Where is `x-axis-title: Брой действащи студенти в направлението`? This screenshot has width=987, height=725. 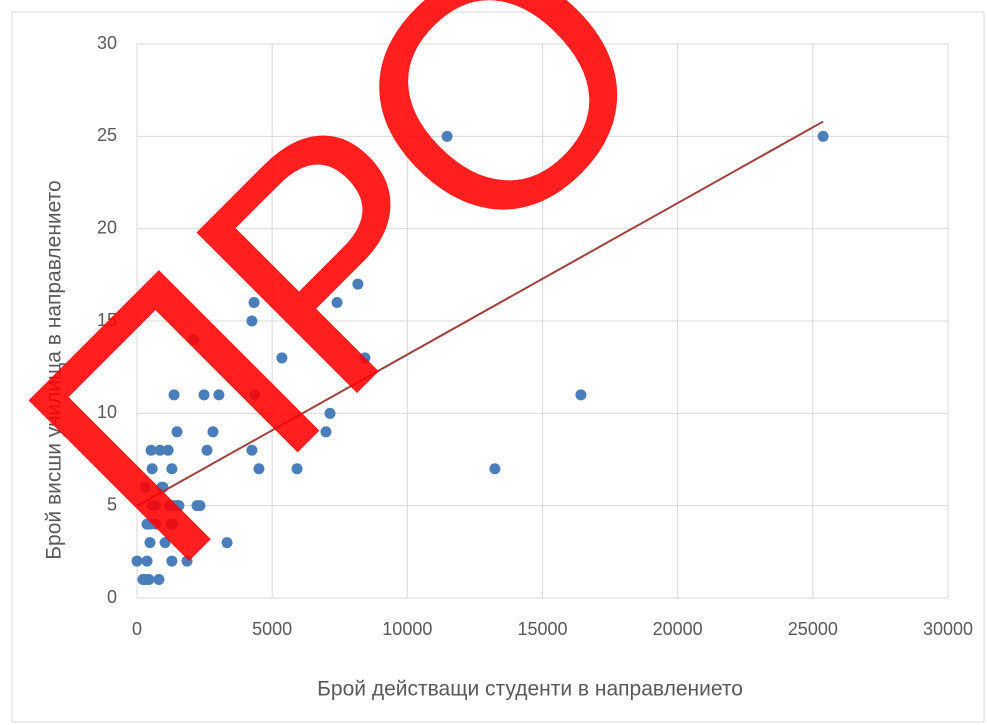 x-axis-title: Брой действащи студенти в направлението is located at coordinates (530, 689).